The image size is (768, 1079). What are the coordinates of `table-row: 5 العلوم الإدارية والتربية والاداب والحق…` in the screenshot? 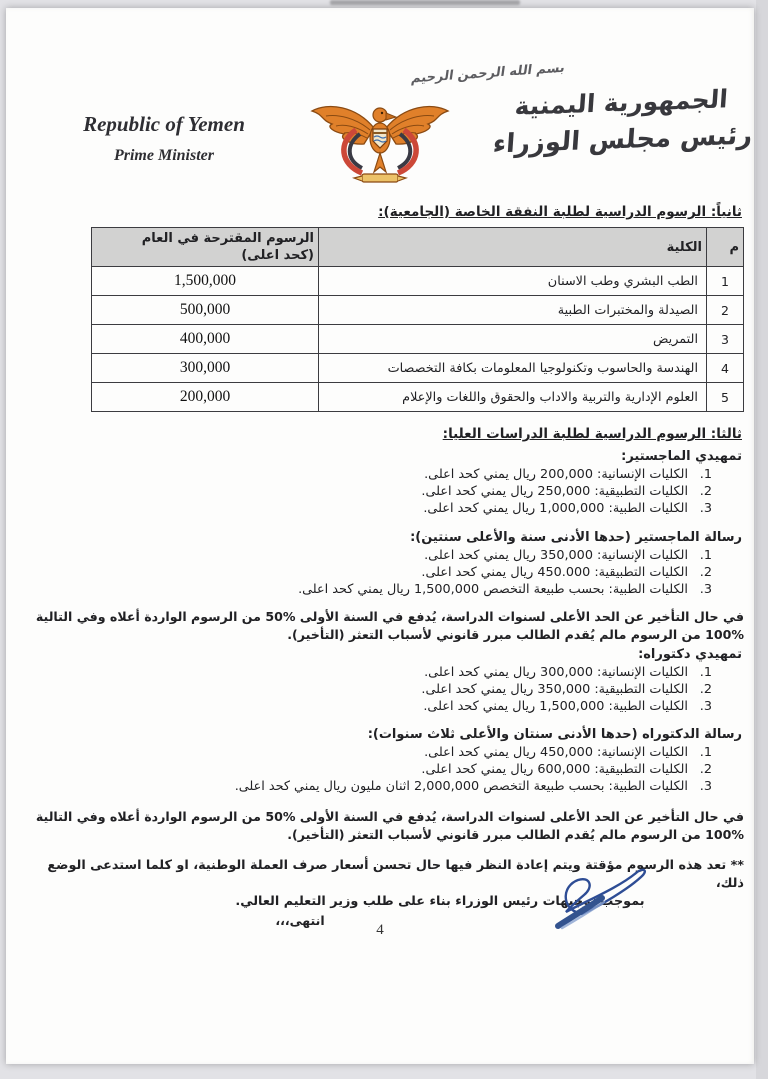 It's located at (417, 397).